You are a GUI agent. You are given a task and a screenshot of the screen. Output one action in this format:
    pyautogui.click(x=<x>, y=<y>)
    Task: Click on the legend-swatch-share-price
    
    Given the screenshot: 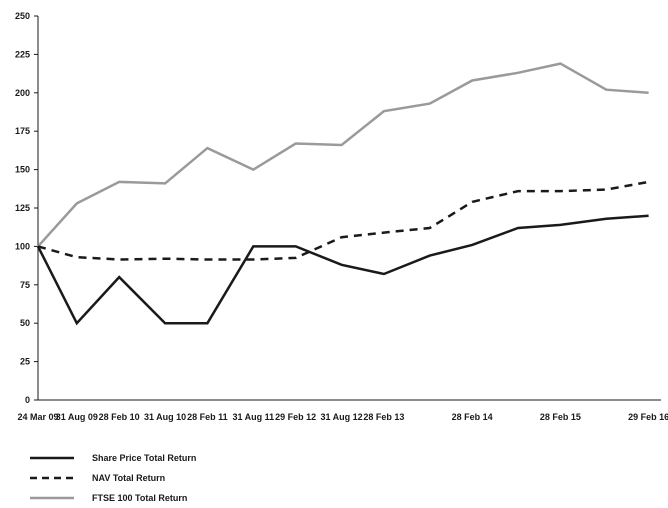 What is the action you would take?
    pyautogui.click(x=52, y=458)
    